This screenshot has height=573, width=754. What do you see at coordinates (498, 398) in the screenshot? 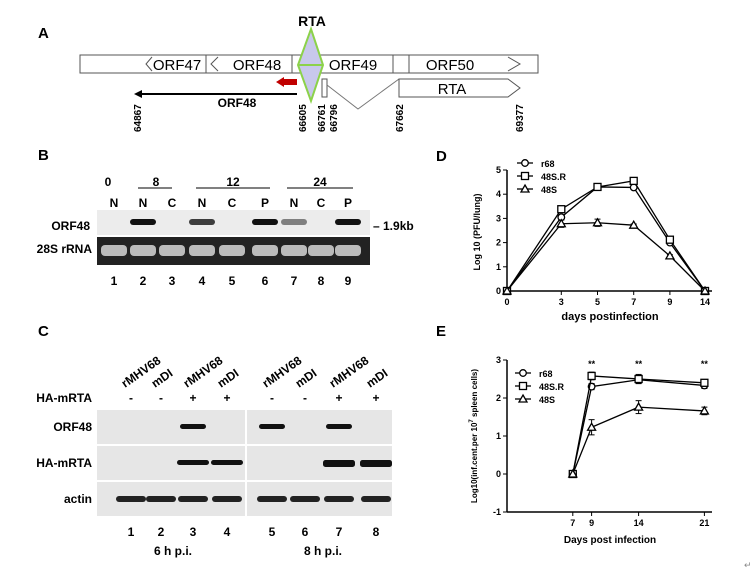
I see `y-tick-label: 2` at bounding box center [498, 398].